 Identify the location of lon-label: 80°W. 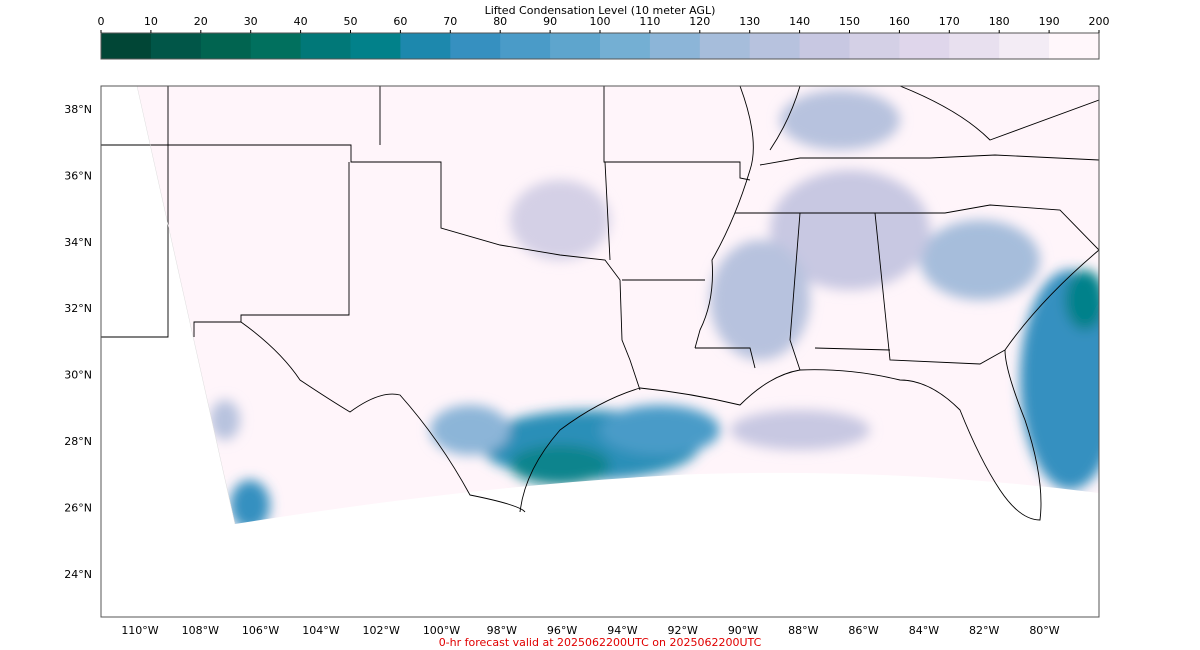
(1044, 630).